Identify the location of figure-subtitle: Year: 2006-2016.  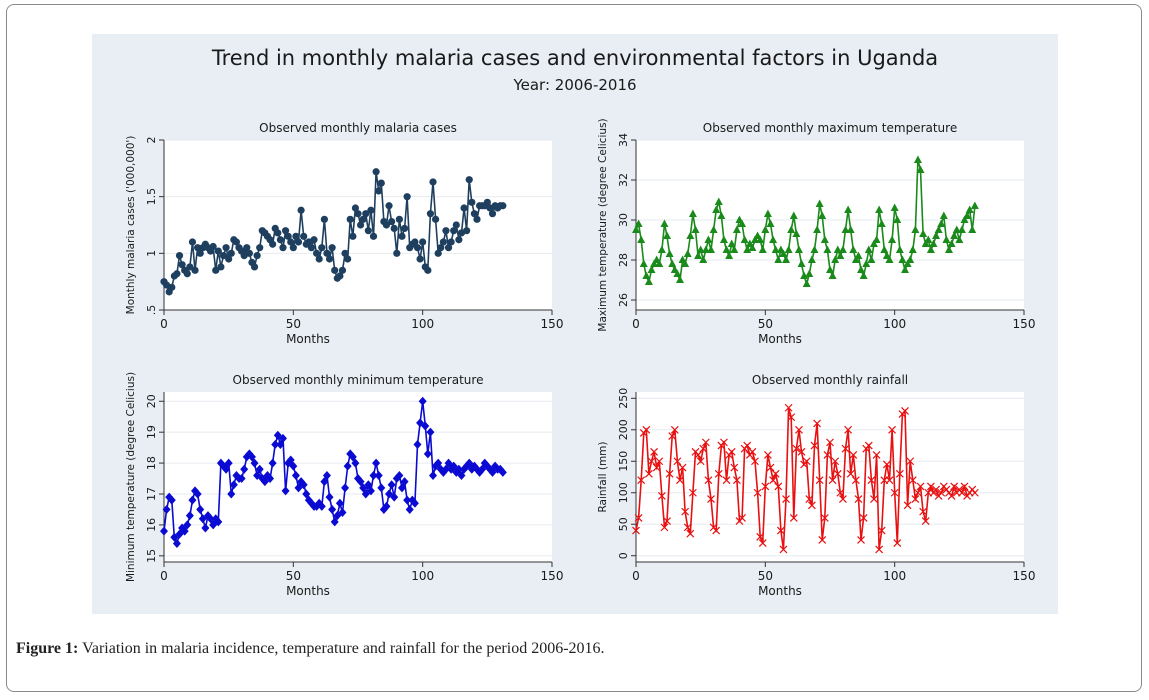
(575, 85).